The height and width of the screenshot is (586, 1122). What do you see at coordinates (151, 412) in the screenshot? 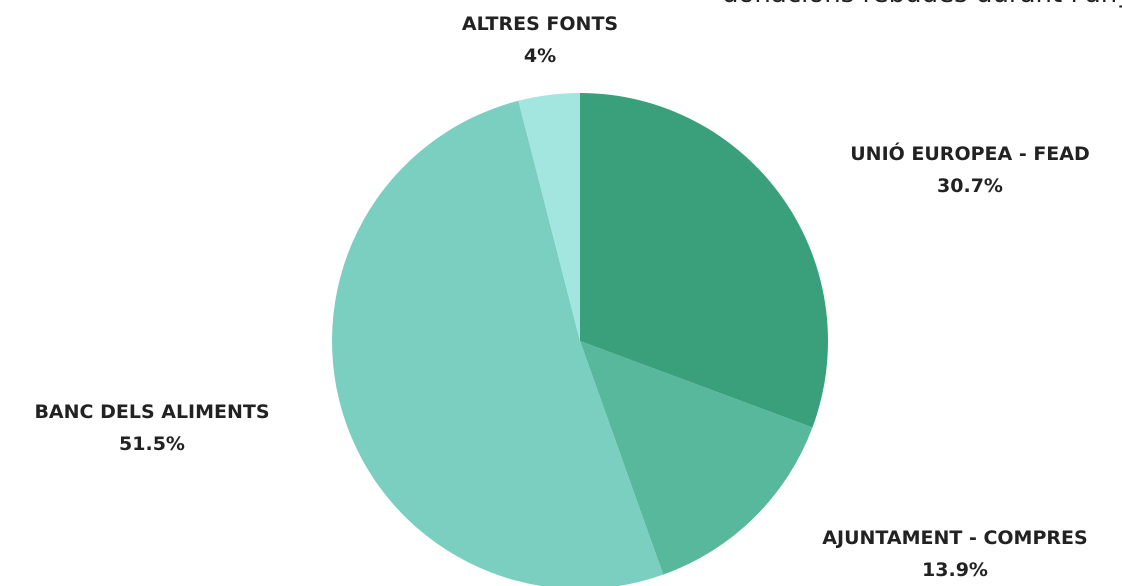
I see `slice-label: BANC DELS ALIMENTS` at bounding box center [151, 412].